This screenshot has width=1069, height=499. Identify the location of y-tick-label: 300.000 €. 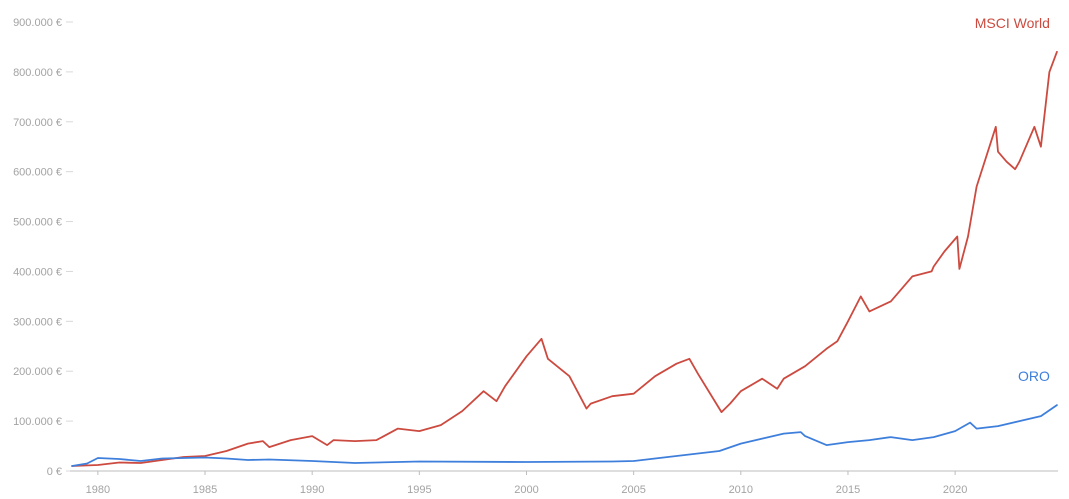
(37, 322).